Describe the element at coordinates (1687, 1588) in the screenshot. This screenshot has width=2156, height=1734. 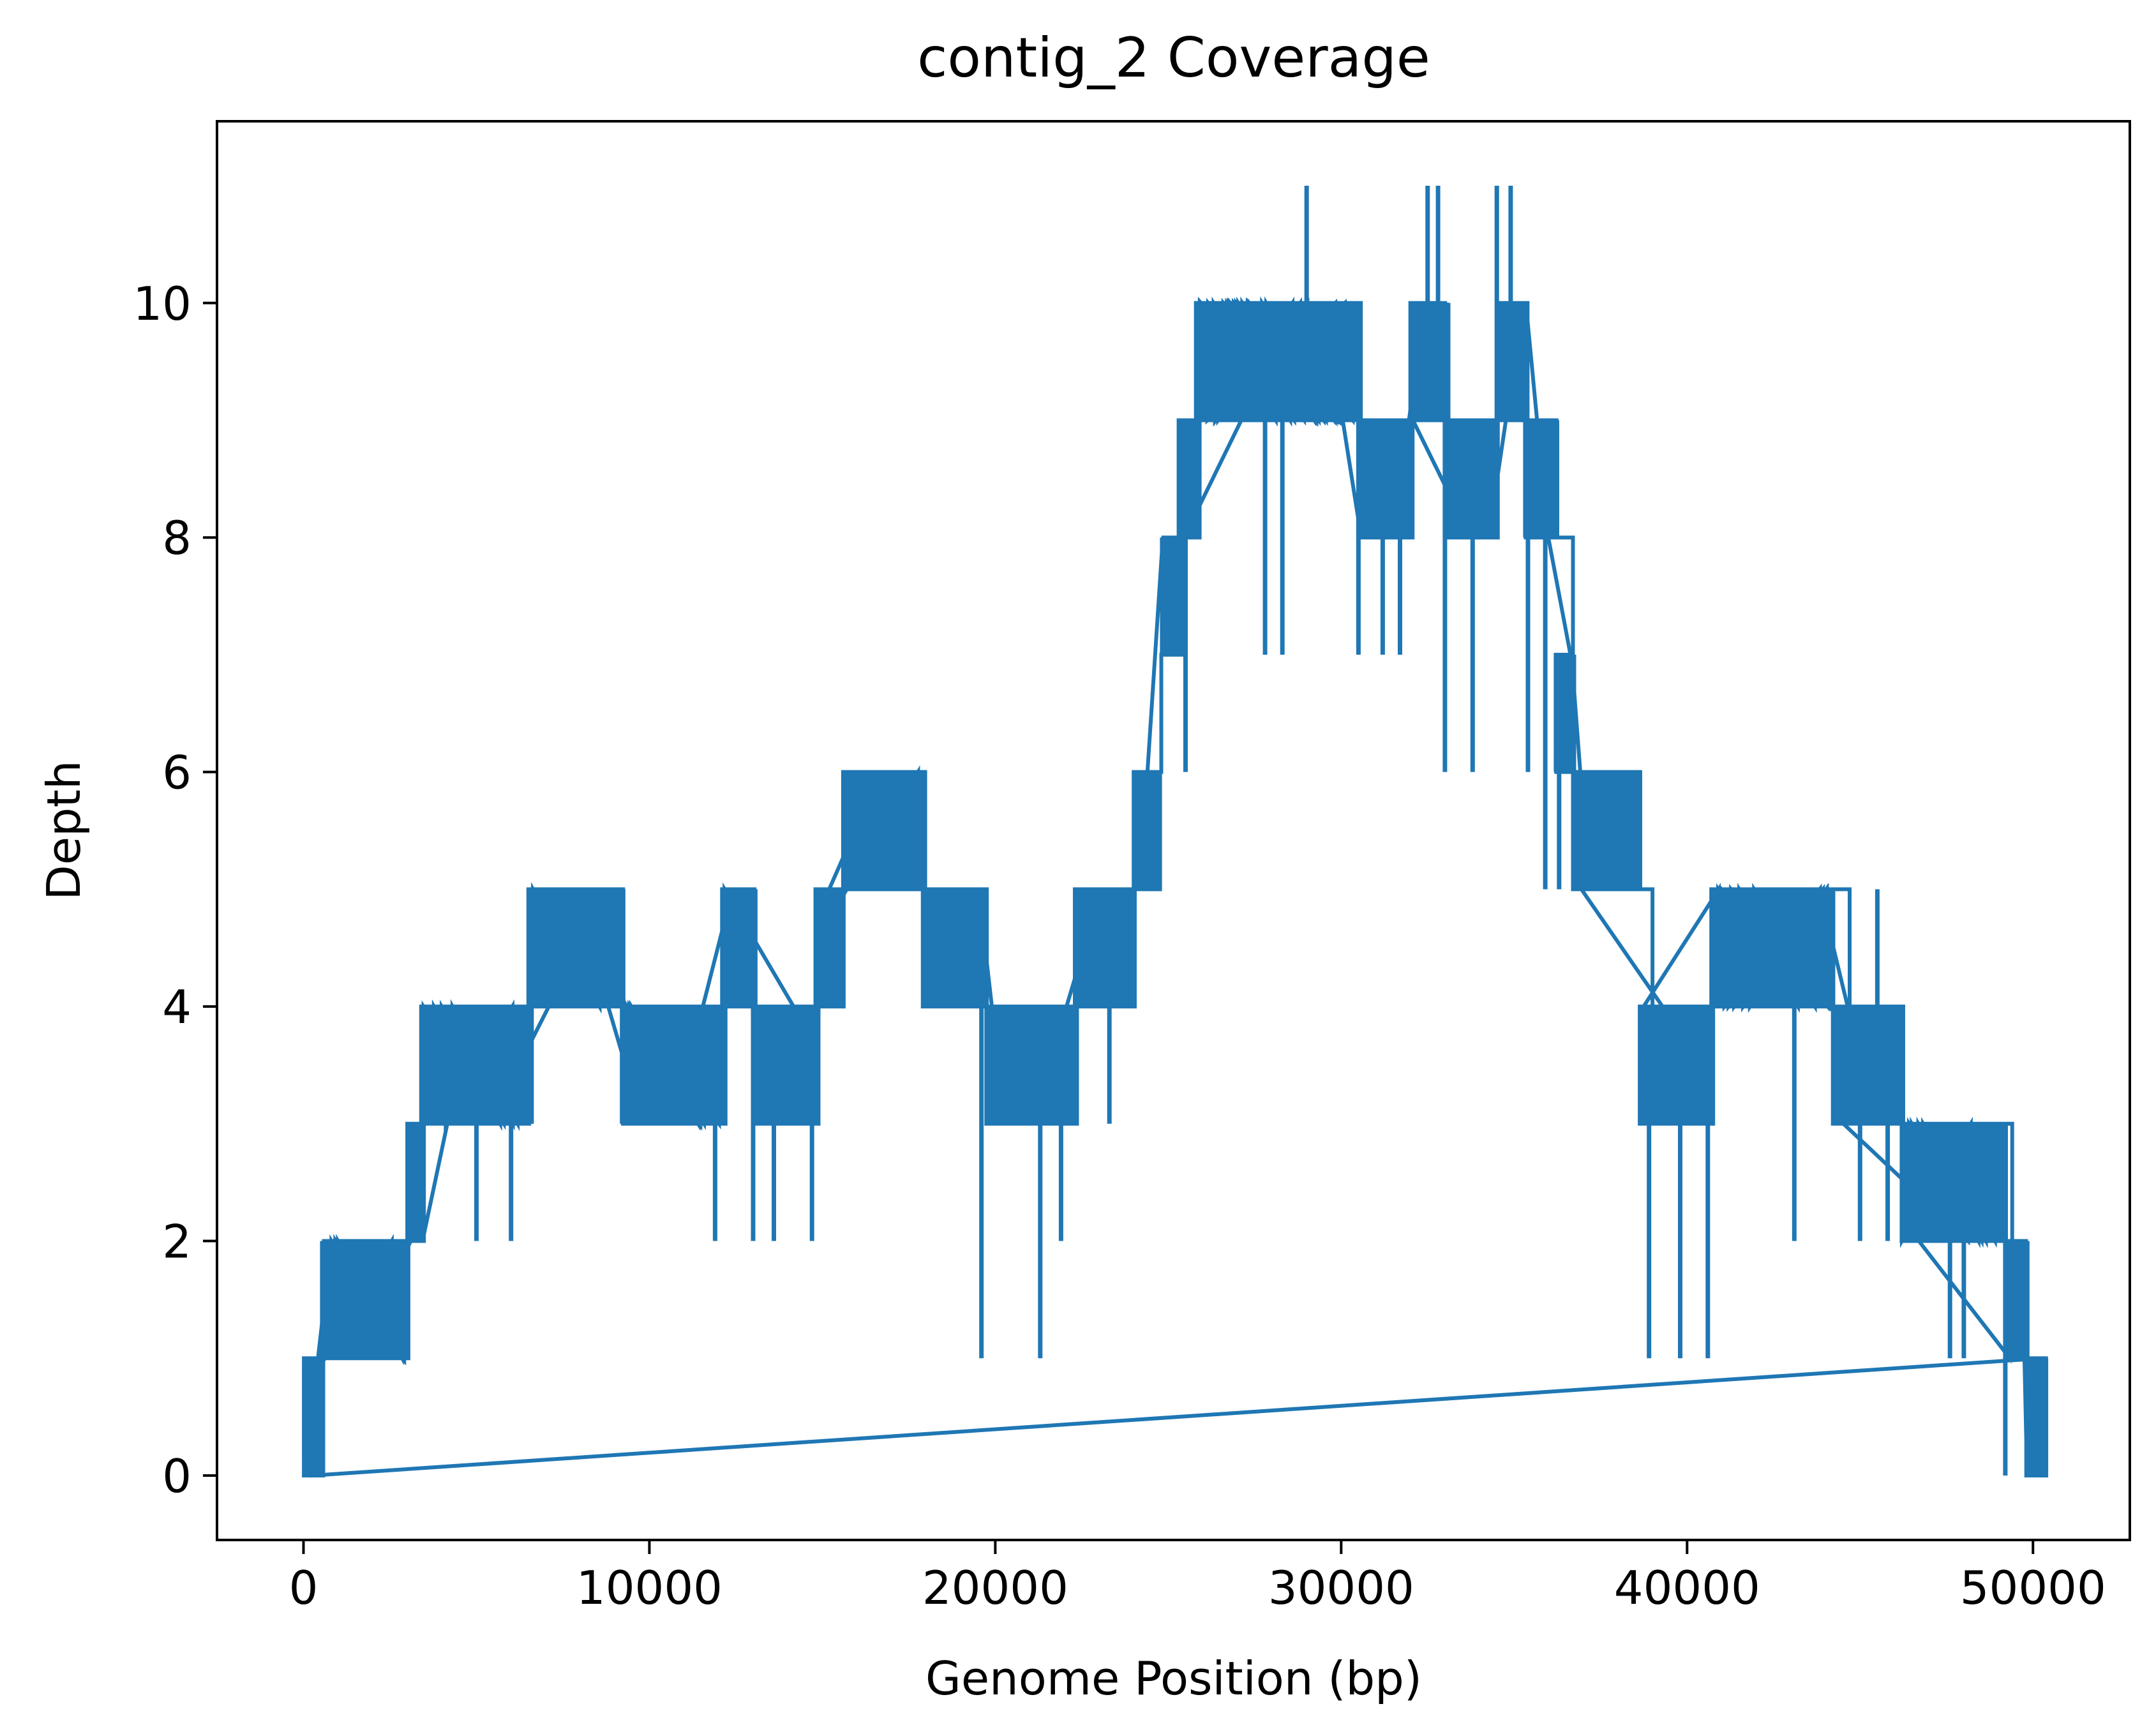
I see `x-tick-label: 40000` at that location.